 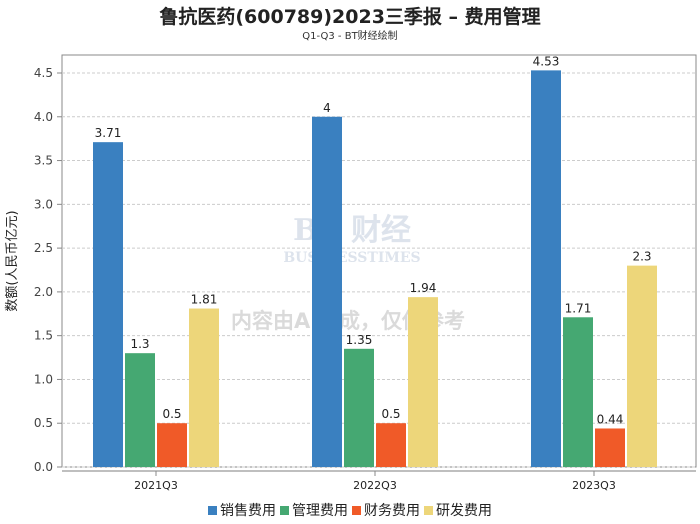 I want to click on watermark-logo-sub: BUSINESSTIMES, so click(x=351, y=258).